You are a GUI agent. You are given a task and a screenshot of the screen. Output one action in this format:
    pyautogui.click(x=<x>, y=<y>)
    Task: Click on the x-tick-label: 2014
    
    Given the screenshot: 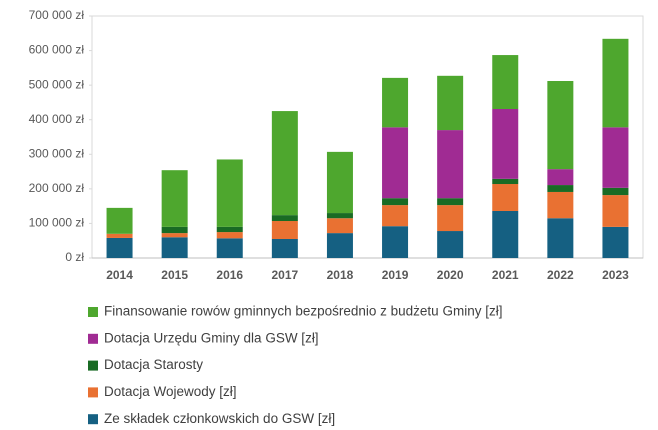 What is the action you would take?
    pyautogui.click(x=119, y=275)
    